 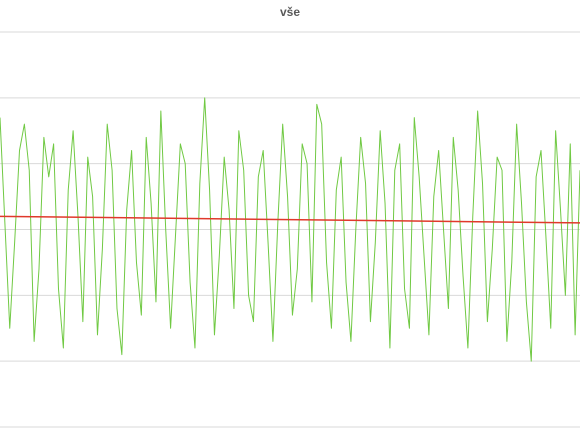 What do you see at coordinates (290, 219) in the screenshot?
I see `trend-line` at bounding box center [290, 219].